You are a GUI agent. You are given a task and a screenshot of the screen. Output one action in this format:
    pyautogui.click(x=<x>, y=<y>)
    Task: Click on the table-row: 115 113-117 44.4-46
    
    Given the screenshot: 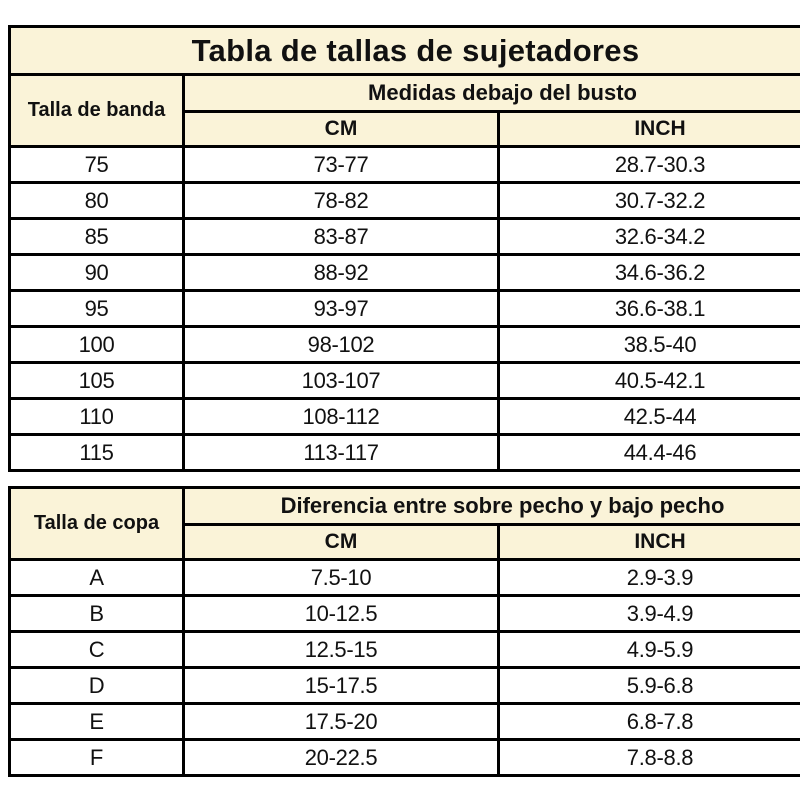 What is the action you would take?
    pyautogui.click(x=404, y=452)
    